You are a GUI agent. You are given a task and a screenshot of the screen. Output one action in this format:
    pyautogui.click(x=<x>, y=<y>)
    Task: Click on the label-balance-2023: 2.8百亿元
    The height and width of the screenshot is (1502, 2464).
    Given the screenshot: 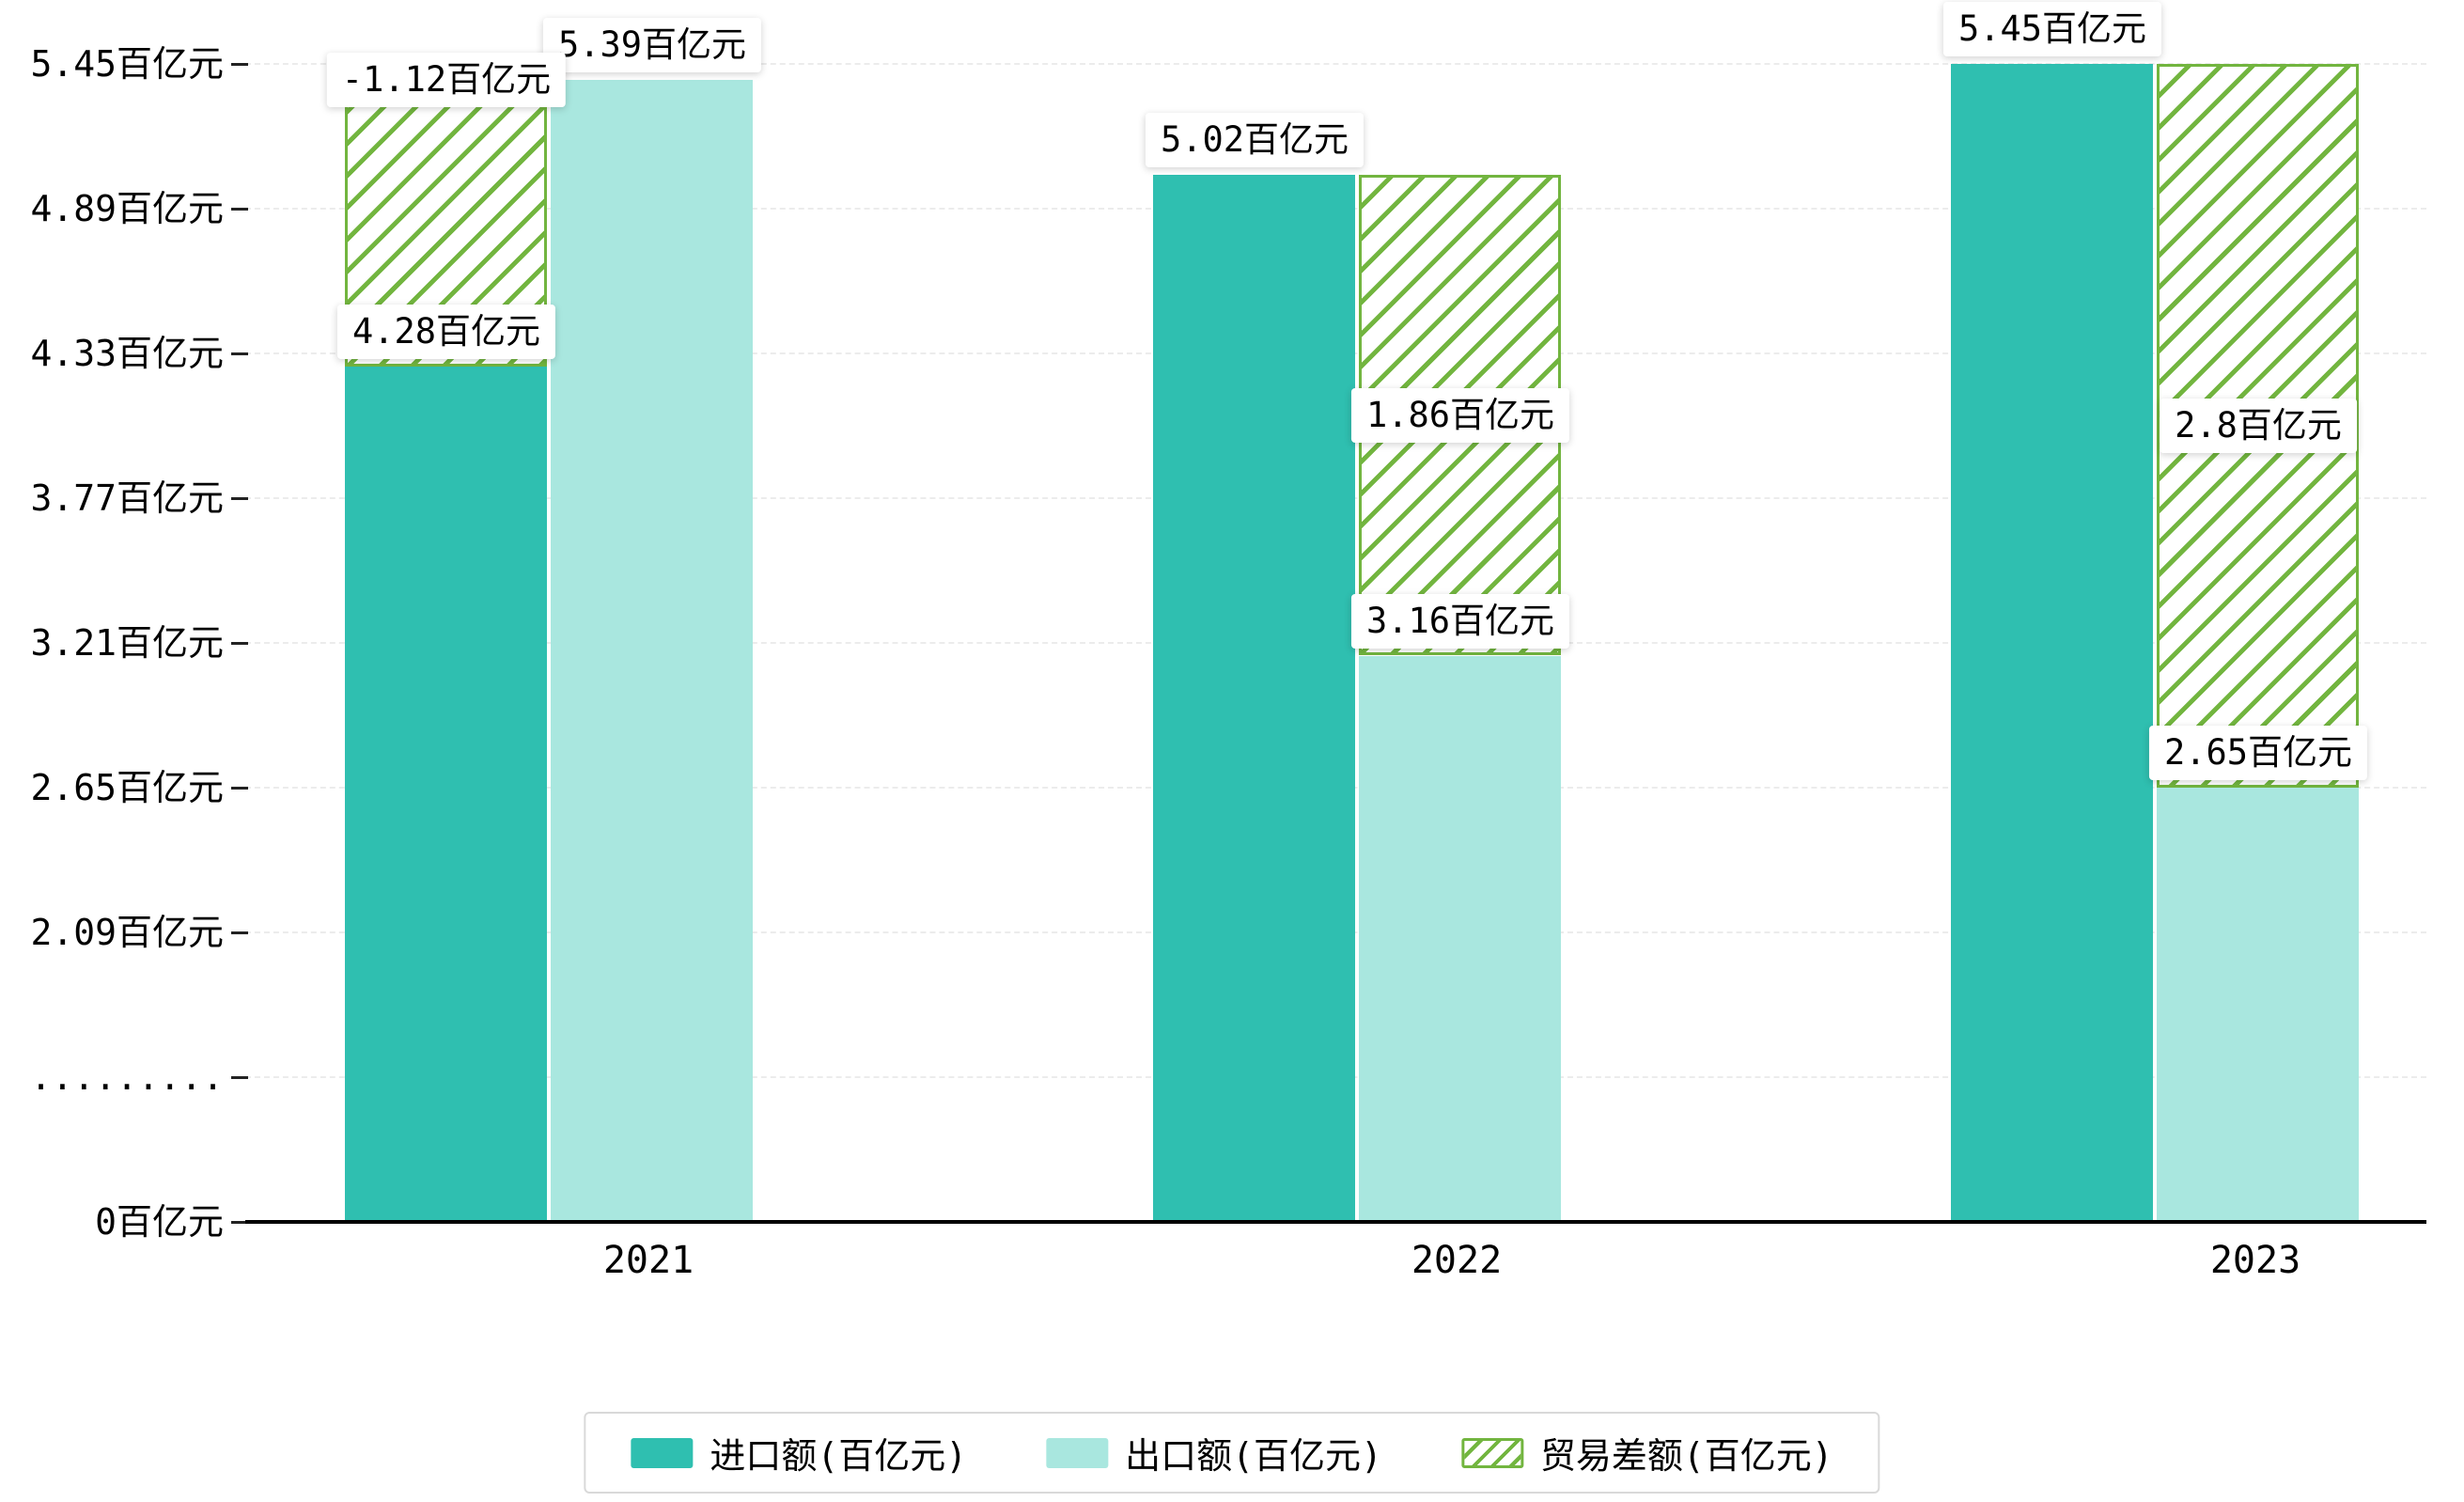 What is the action you would take?
    pyautogui.click(x=2258, y=426)
    